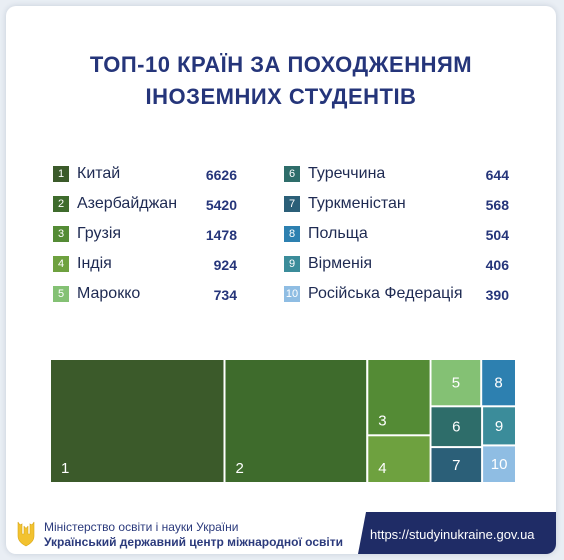 This screenshot has width=564, height=560. What do you see at coordinates (240, 468) in the screenshot?
I see `treemap-cell-label: 2` at bounding box center [240, 468].